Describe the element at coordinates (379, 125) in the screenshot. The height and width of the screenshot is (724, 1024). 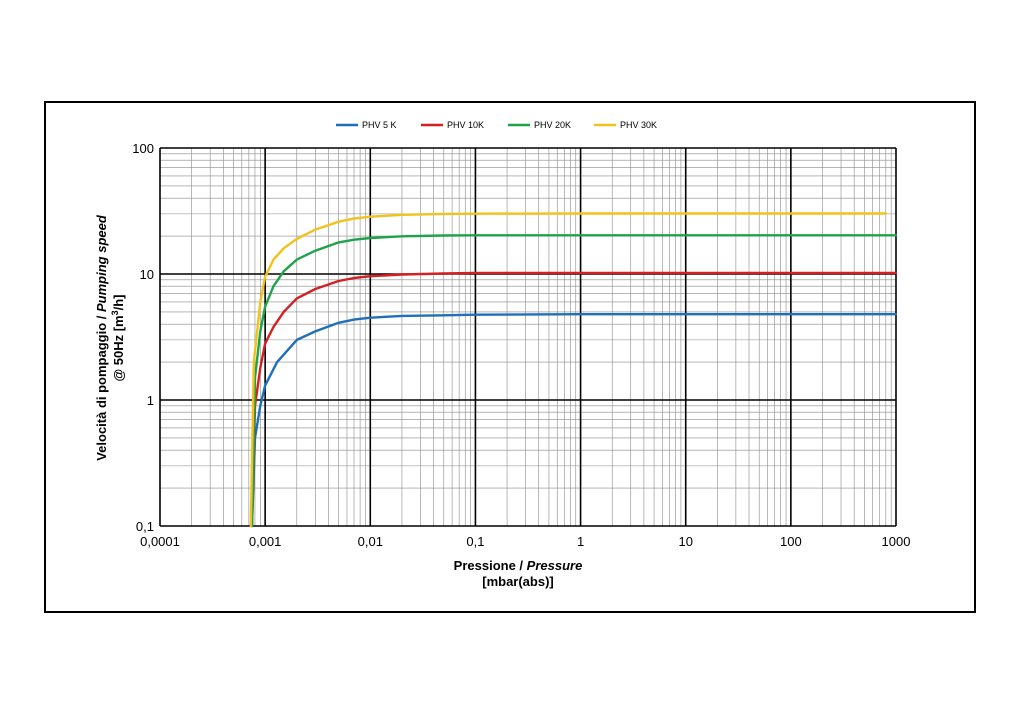
I see `legend-label: PHV 5 K` at that location.